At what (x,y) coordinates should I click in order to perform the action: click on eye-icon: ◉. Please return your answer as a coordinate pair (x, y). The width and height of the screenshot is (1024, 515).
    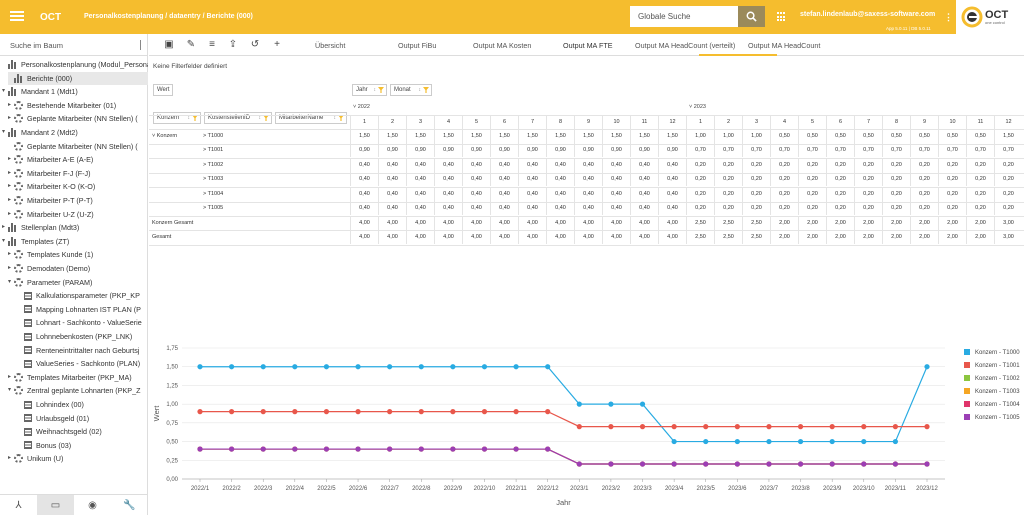
    Looking at the image, I should click on (92, 505).